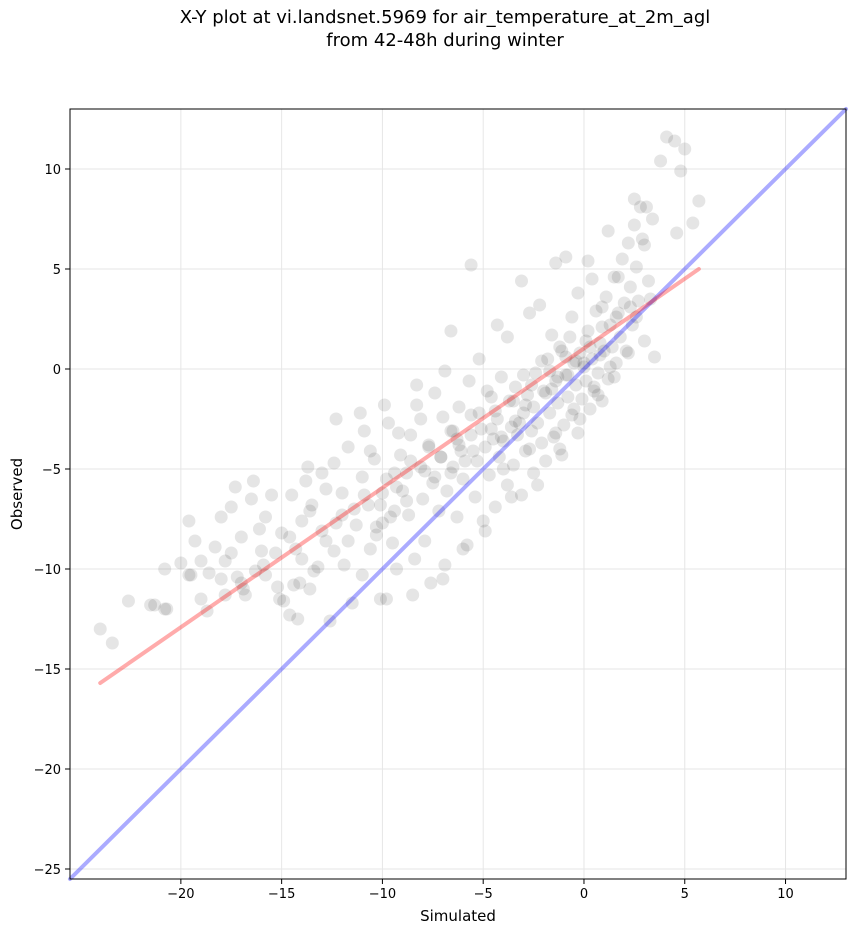 The width and height of the screenshot is (854, 934). Describe the element at coordinates (51, 470) in the screenshot. I see `y-tick-label: −5` at that location.